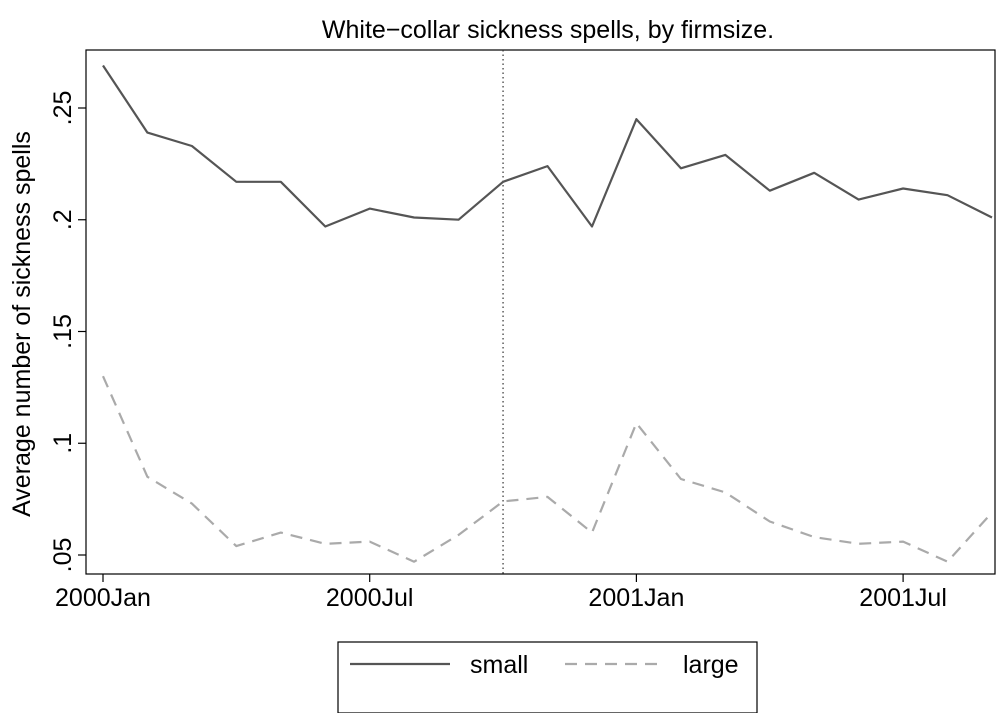 The image size is (1000, 713). What do you see at coordinates (501, 593) in the screenshot?
I see `x-axis: 2000Jan 2000Jul 2001Jan 2001Jul` at bounding box center [501, 593].